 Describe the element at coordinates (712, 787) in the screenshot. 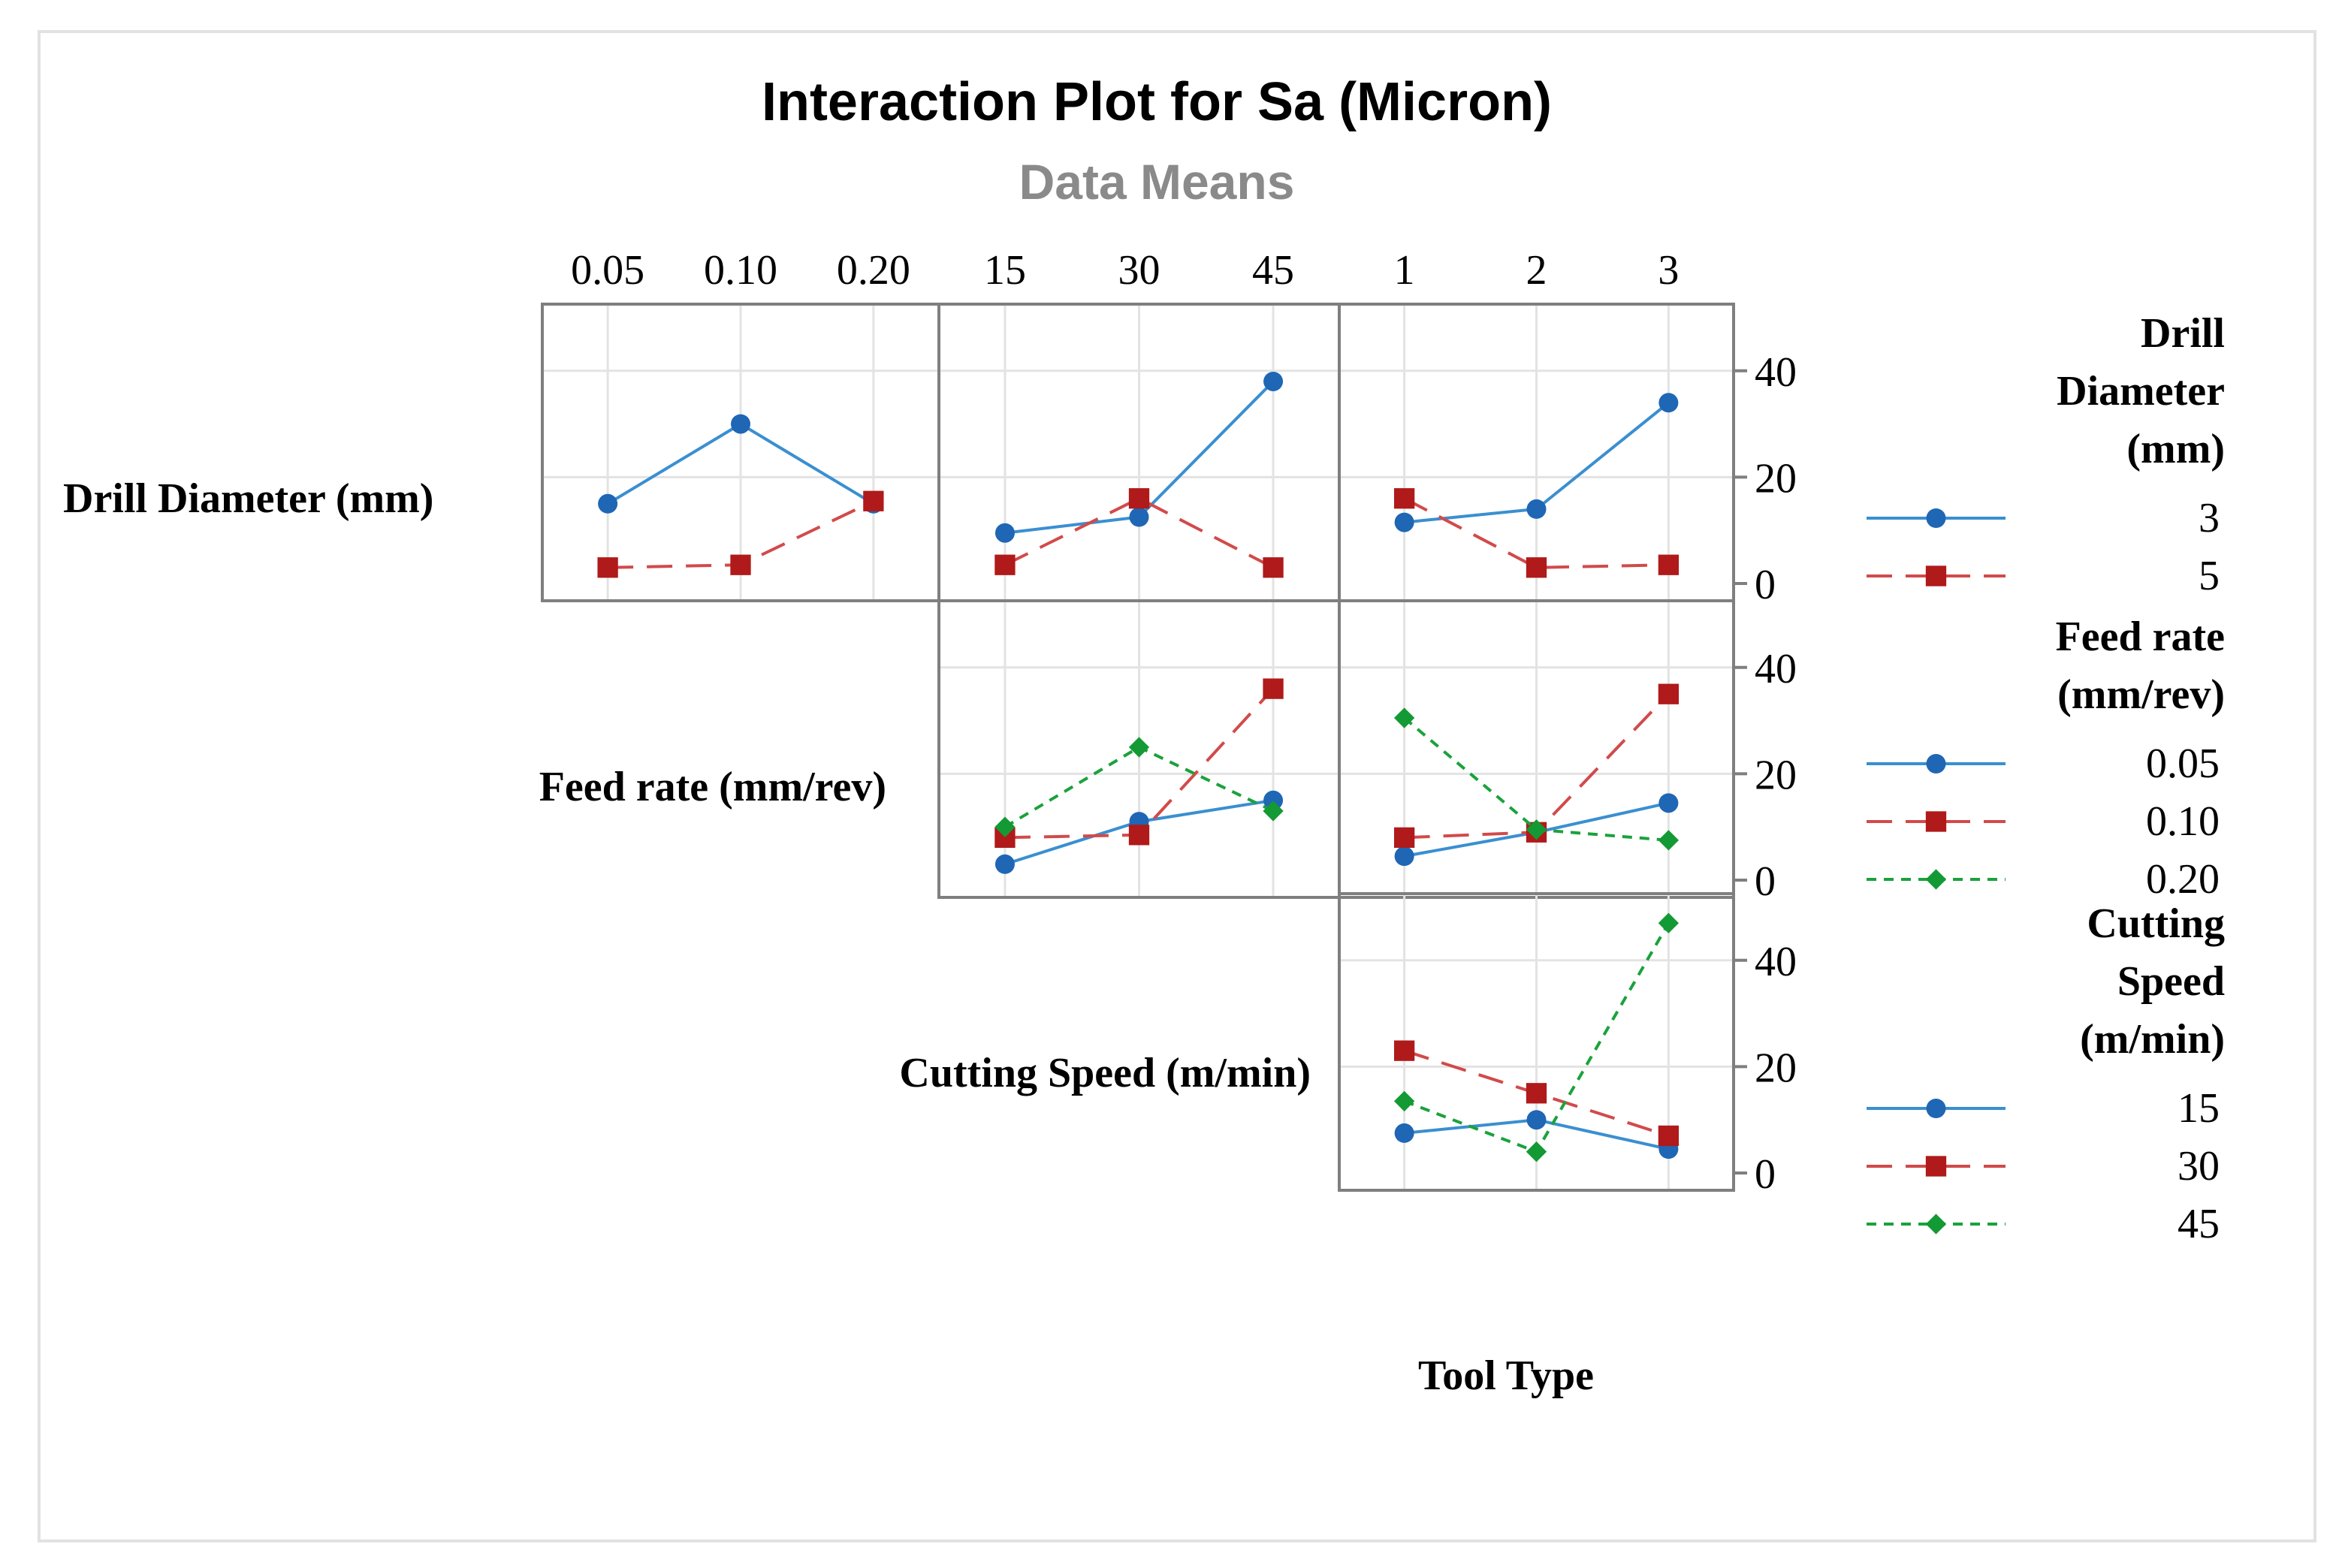

I see `row-label: Feed rate (mm/rev)` at that location.